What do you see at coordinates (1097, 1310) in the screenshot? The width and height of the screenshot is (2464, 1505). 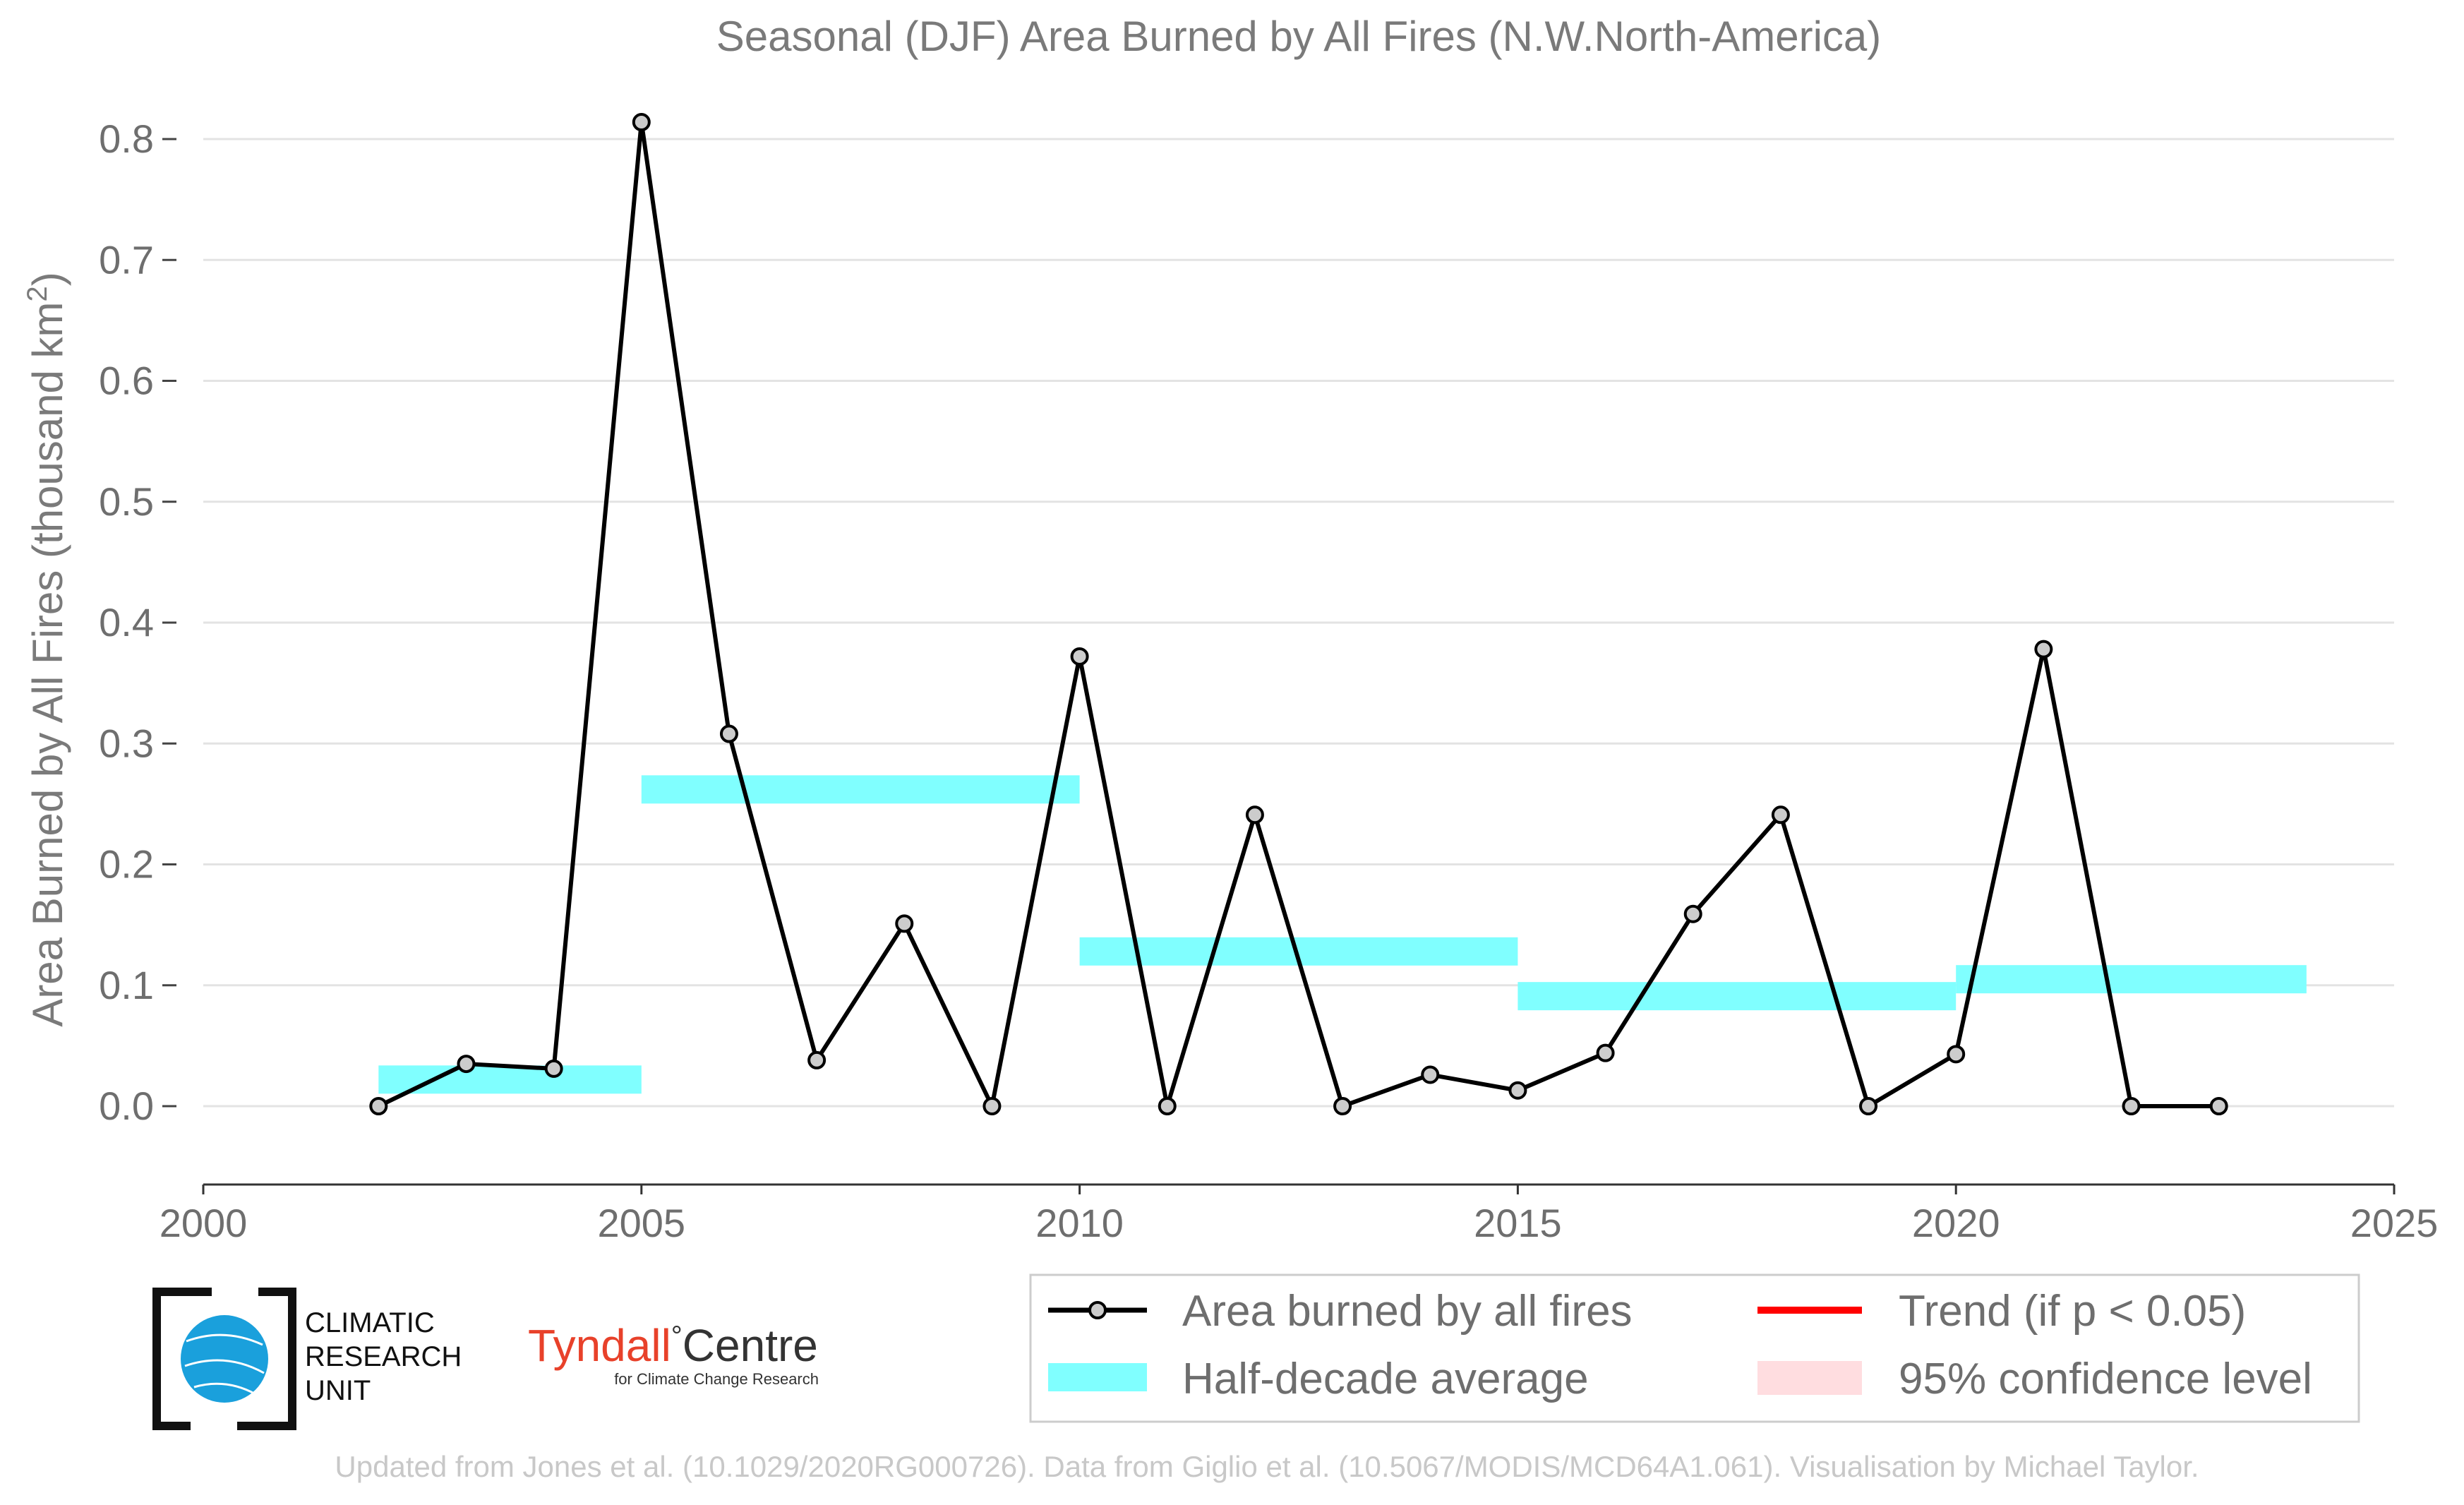 I see `legend-marker-icon` at bounding box center [1097, 1310].